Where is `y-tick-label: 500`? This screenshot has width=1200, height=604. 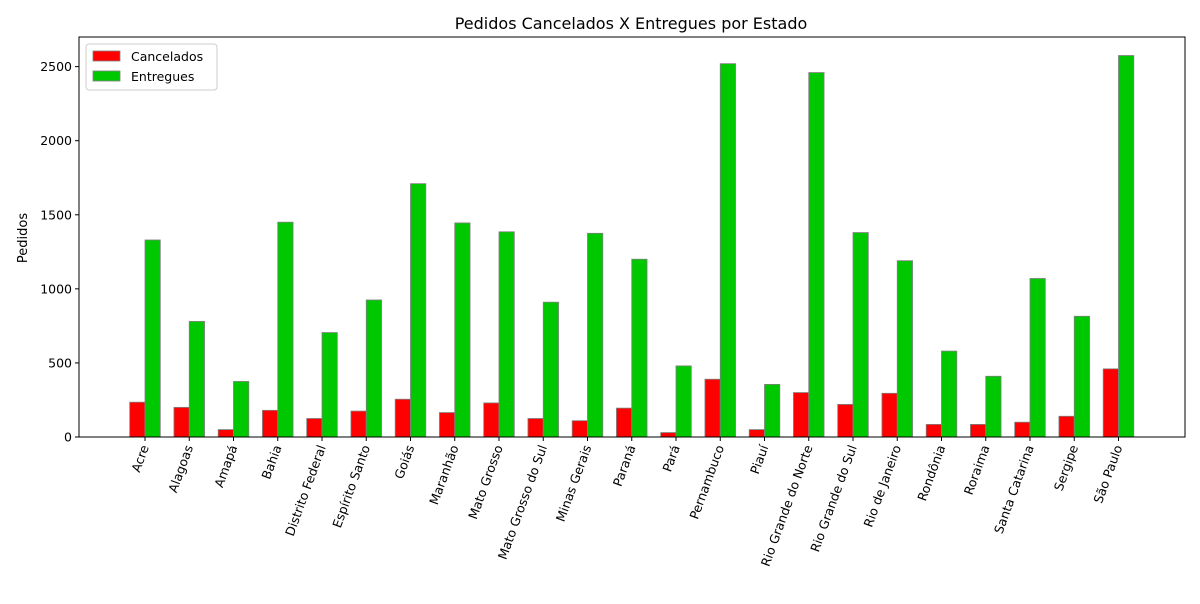
y-tick-label: 500 is located at coordinates (60, 362).